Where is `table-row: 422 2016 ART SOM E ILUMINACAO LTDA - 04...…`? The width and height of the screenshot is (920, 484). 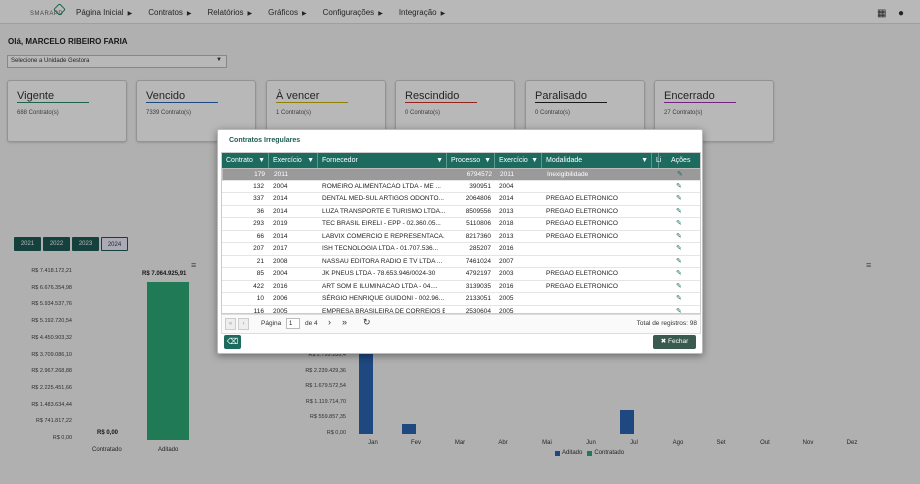
table-row: 422 2016 ART SOM E ILUMINACAO LTDA - 04...… is located at coordinates (461, 286).